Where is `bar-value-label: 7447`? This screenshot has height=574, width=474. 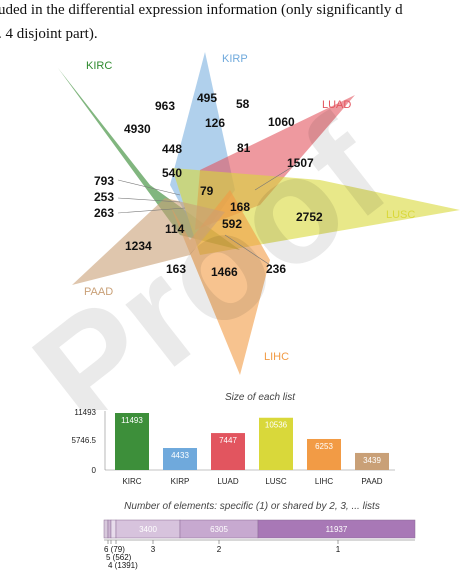 bar-value-label: 7447 is located at coordinates (228, 440).